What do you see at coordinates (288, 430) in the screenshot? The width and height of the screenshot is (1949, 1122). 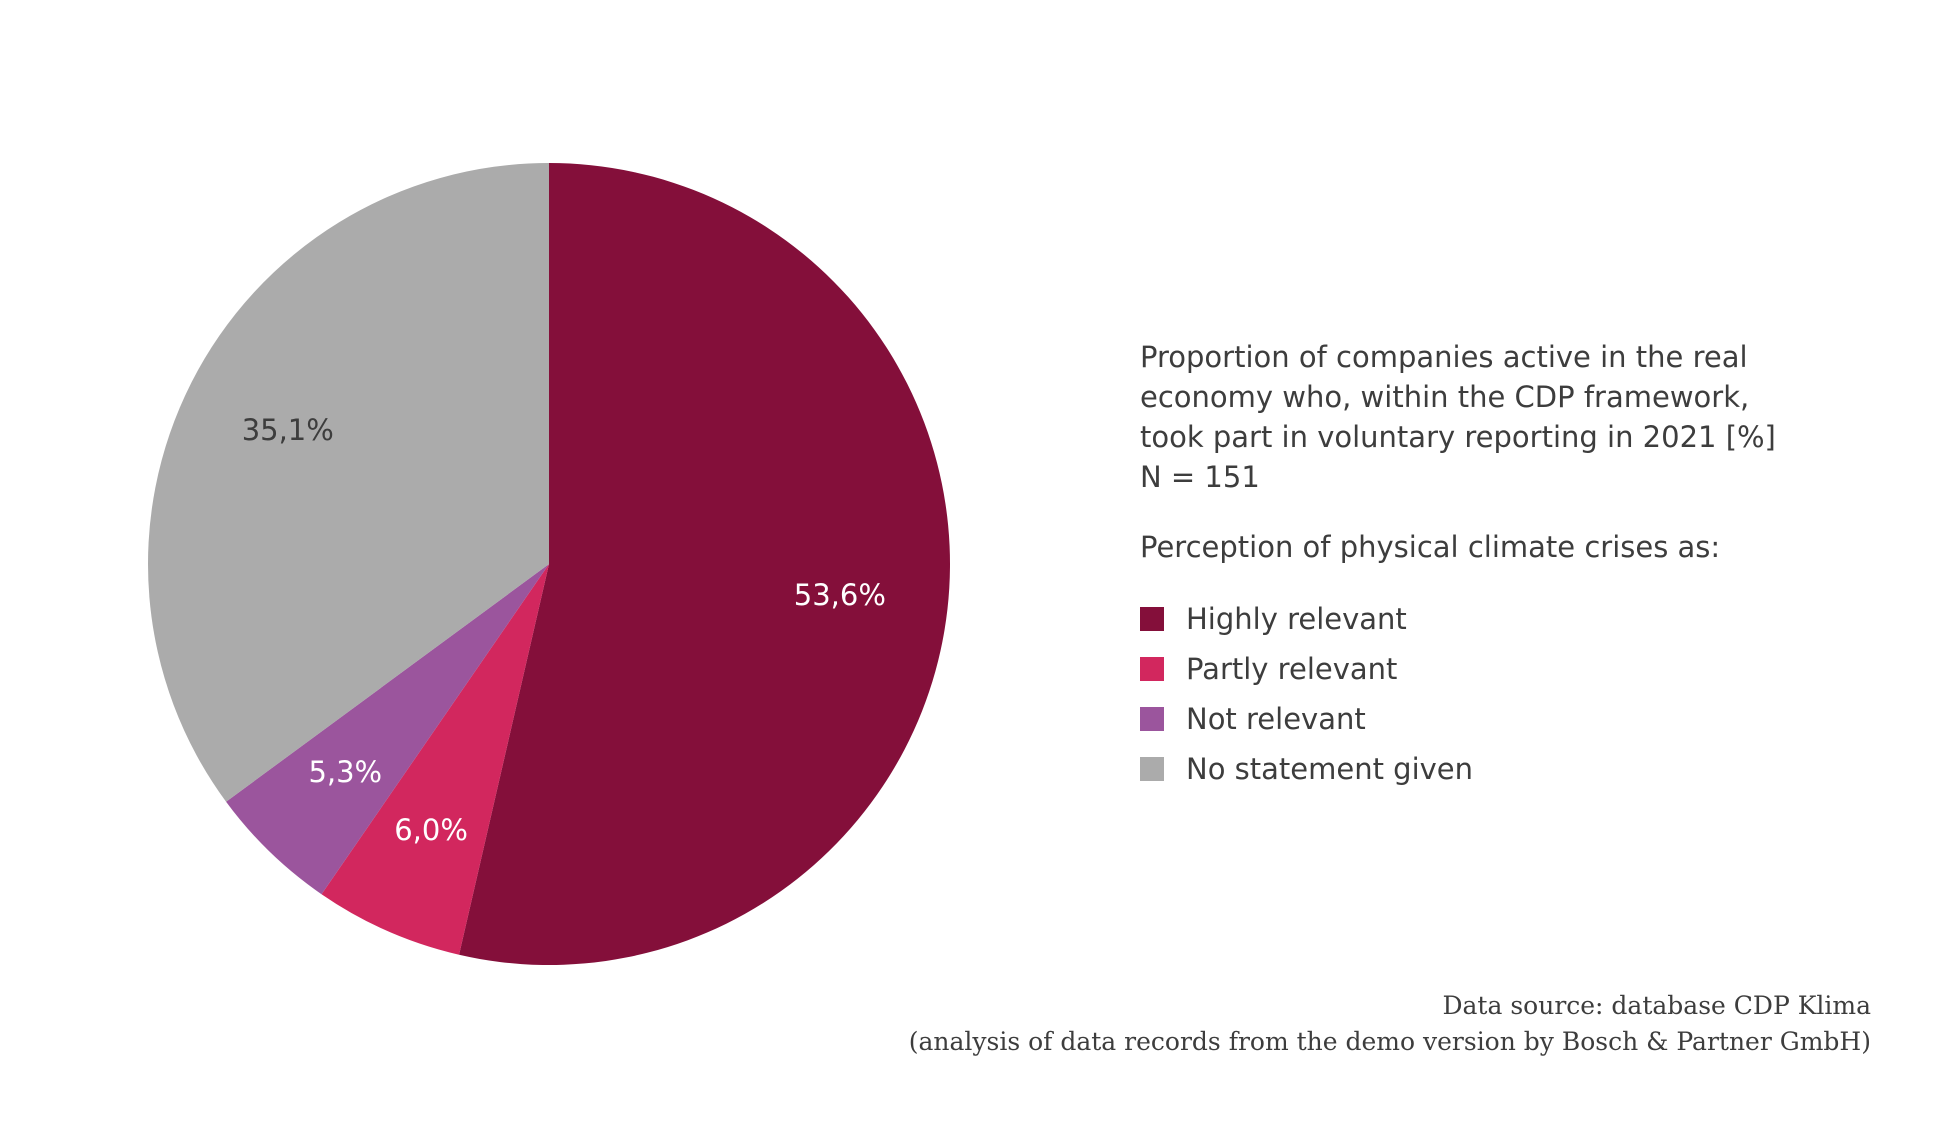 I see `slice-value-label: 35,1%` at bounding box center [288, 430].